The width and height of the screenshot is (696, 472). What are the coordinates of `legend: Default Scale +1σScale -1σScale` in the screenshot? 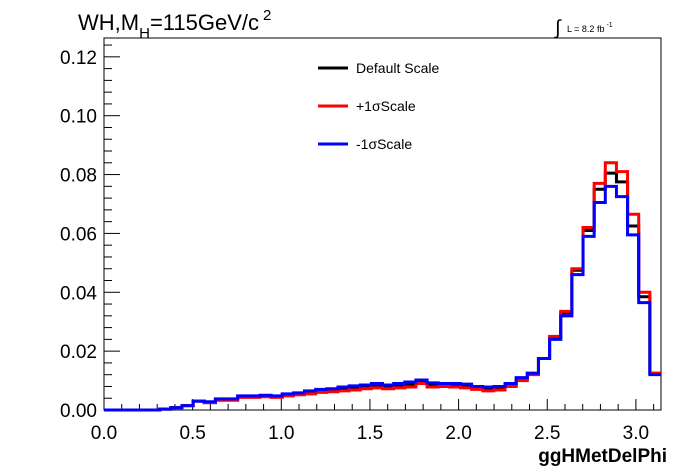 It's located at (378, 106).